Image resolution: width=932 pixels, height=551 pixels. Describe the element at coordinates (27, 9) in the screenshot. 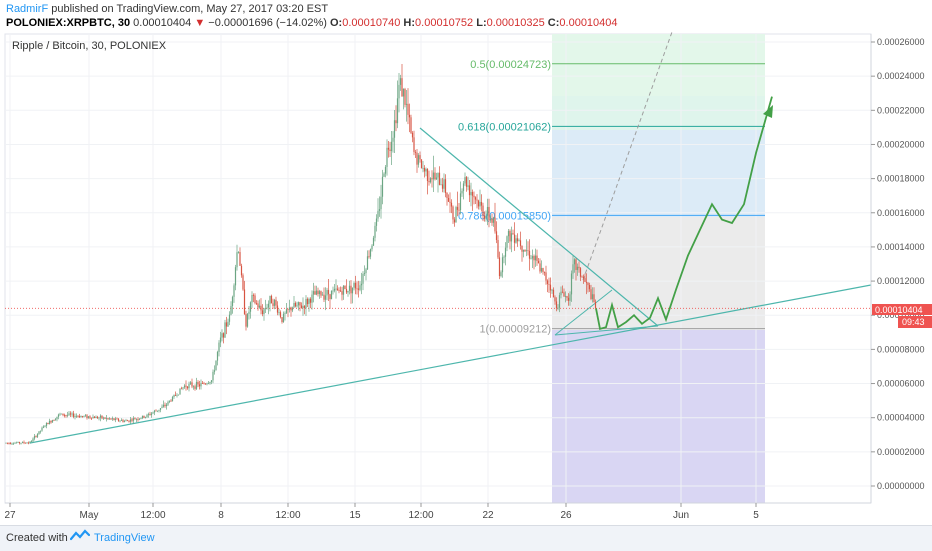

I see `author-link: RadmirF` at that location.